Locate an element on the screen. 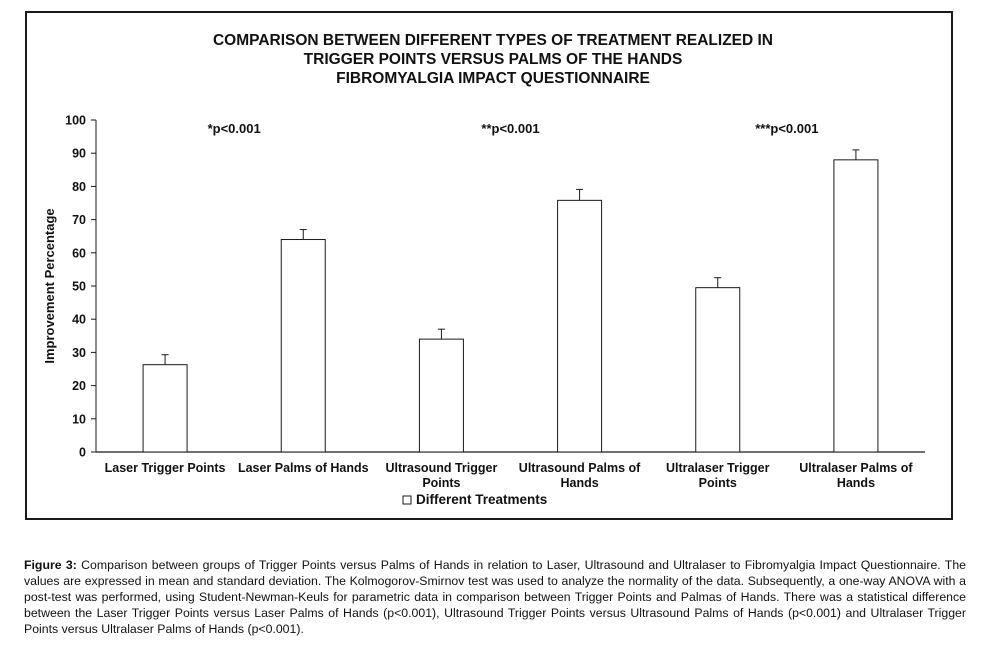 This screenshot has width=987, height=654. x-category-label-6-line-1: Ultralaser Palms of is located at coordinates (856, 468).